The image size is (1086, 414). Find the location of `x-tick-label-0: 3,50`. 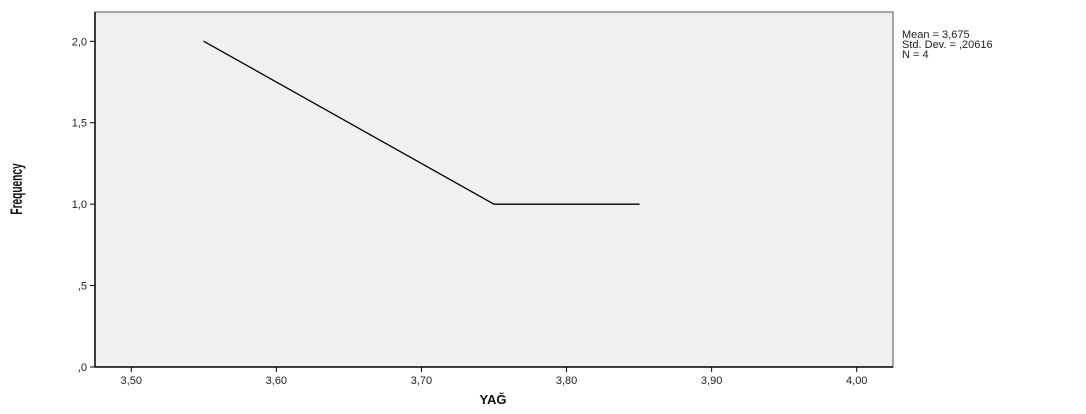

x-tick-label-0: 3,50 is located at coordinates (131, 381).